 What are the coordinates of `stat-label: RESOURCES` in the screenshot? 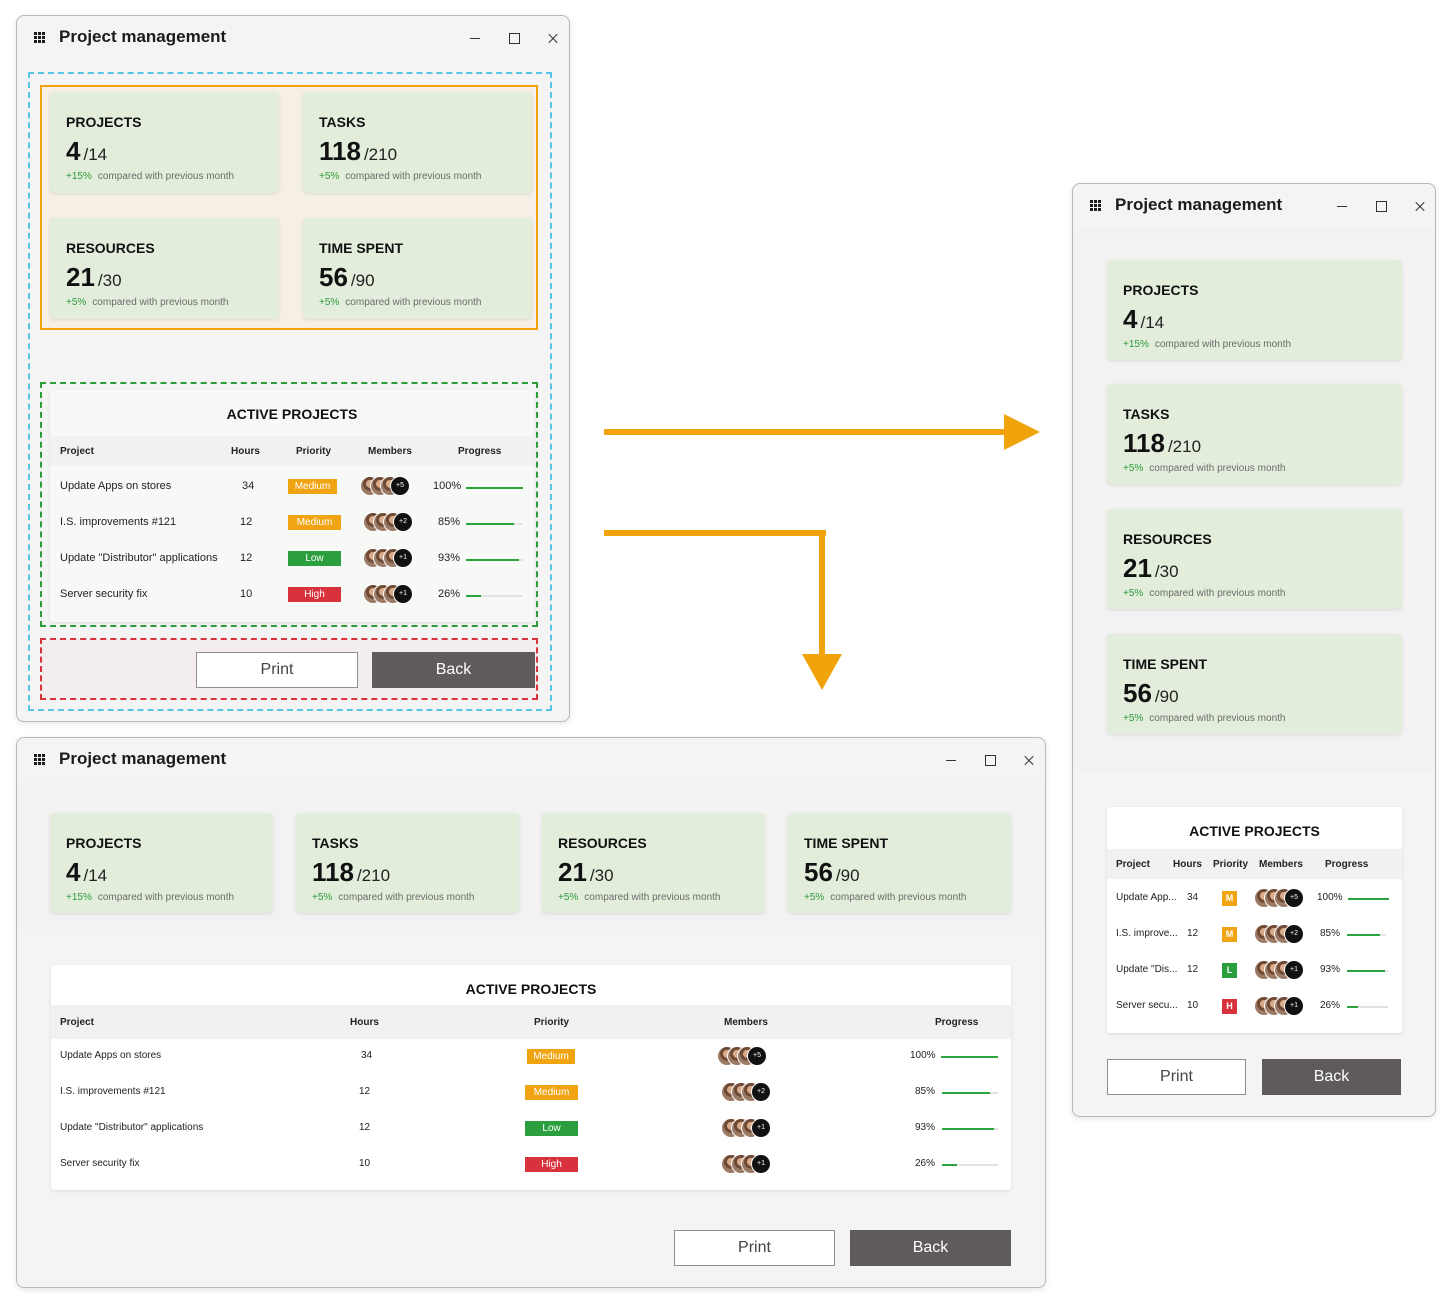 It's located at (602, 843).